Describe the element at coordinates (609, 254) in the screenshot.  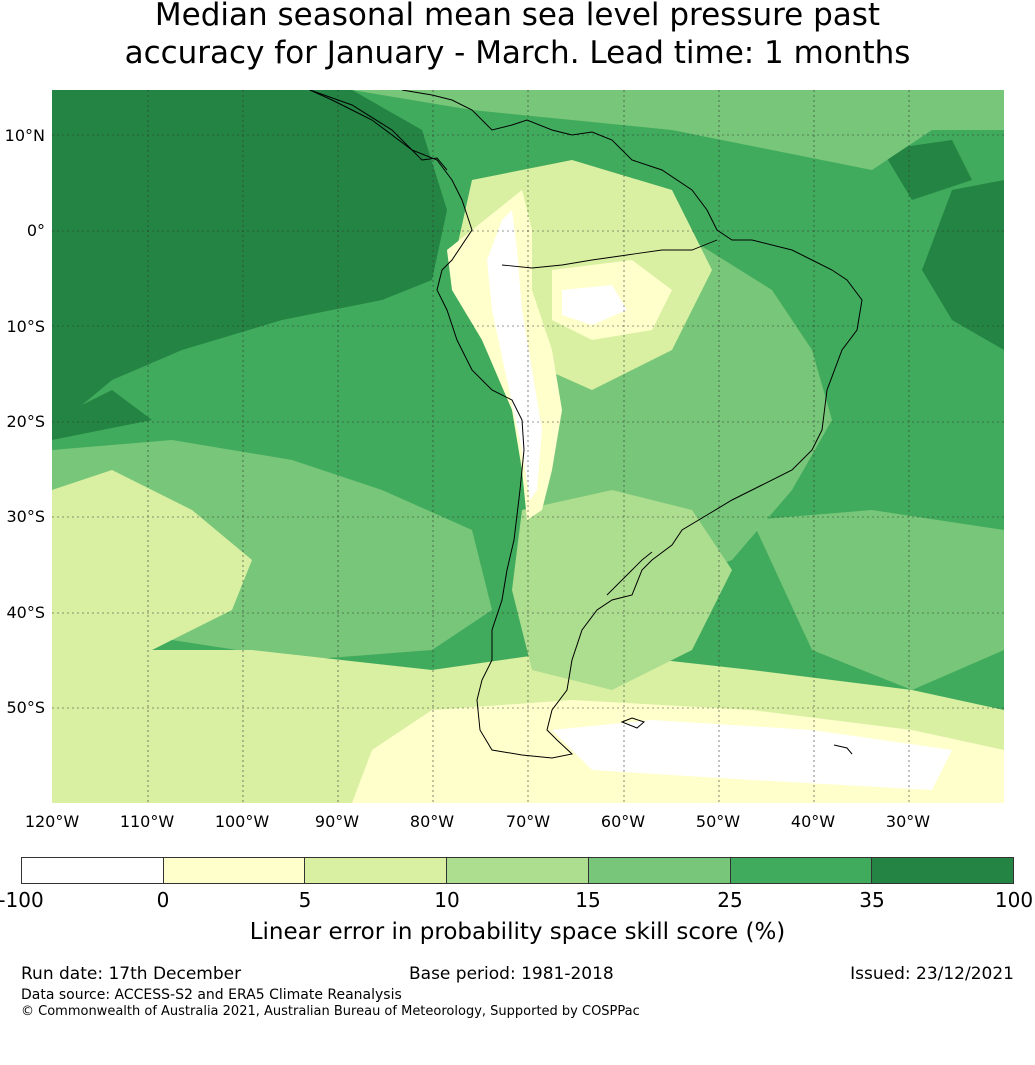
I see `river-amazon` at that location.